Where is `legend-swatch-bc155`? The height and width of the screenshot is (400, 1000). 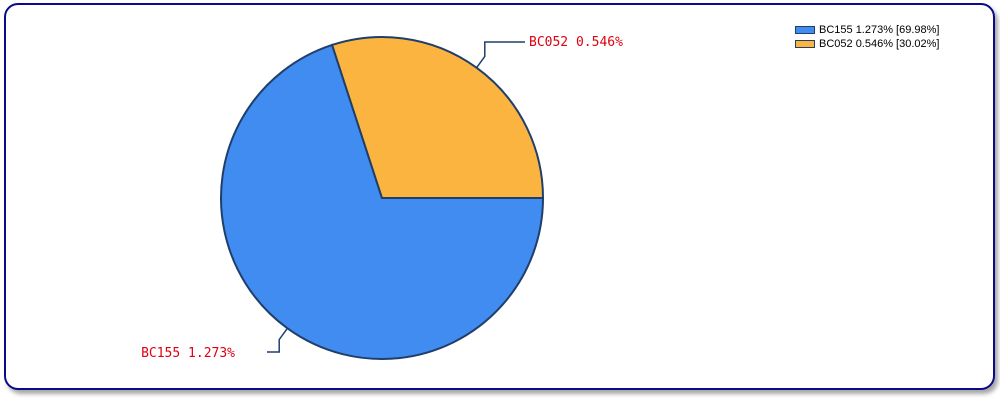
legend-swatch-bc155 is located at coordinates (805, 30).